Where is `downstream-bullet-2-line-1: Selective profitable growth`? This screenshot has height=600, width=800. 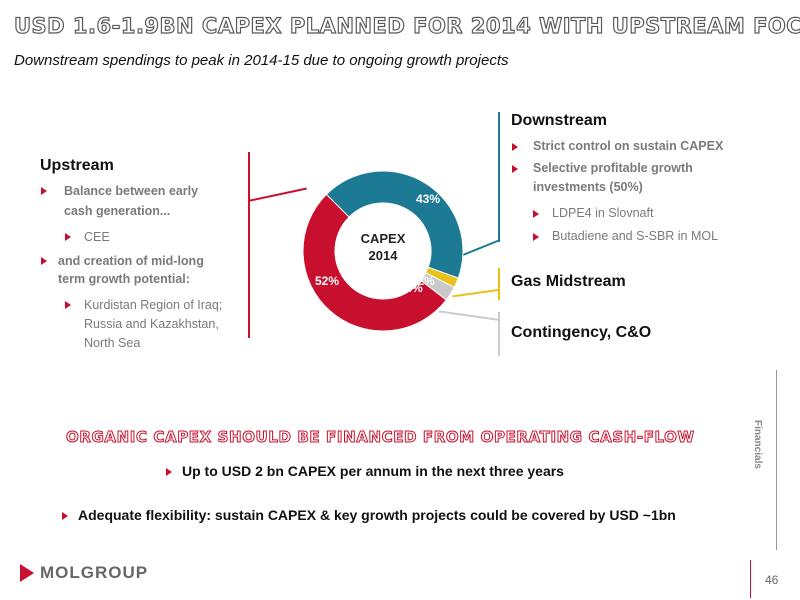
downstream-bullet-2-line-1: Selective profitable growth is located at coordinates (613, 168).